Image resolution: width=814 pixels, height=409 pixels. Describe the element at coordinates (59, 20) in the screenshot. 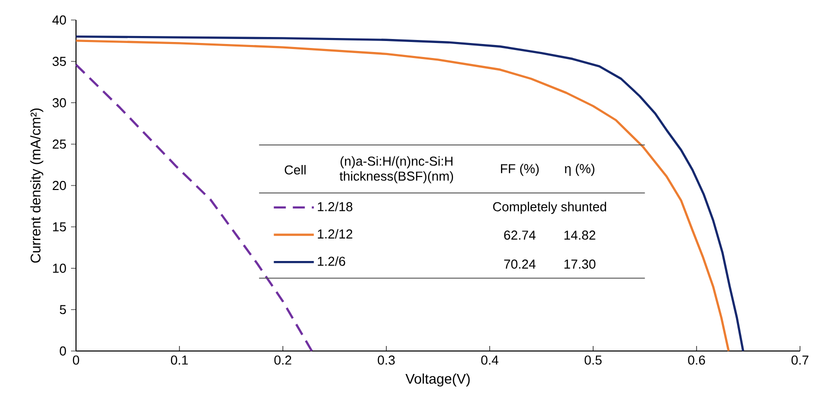

I see `y-tick-label: 40` at that location.